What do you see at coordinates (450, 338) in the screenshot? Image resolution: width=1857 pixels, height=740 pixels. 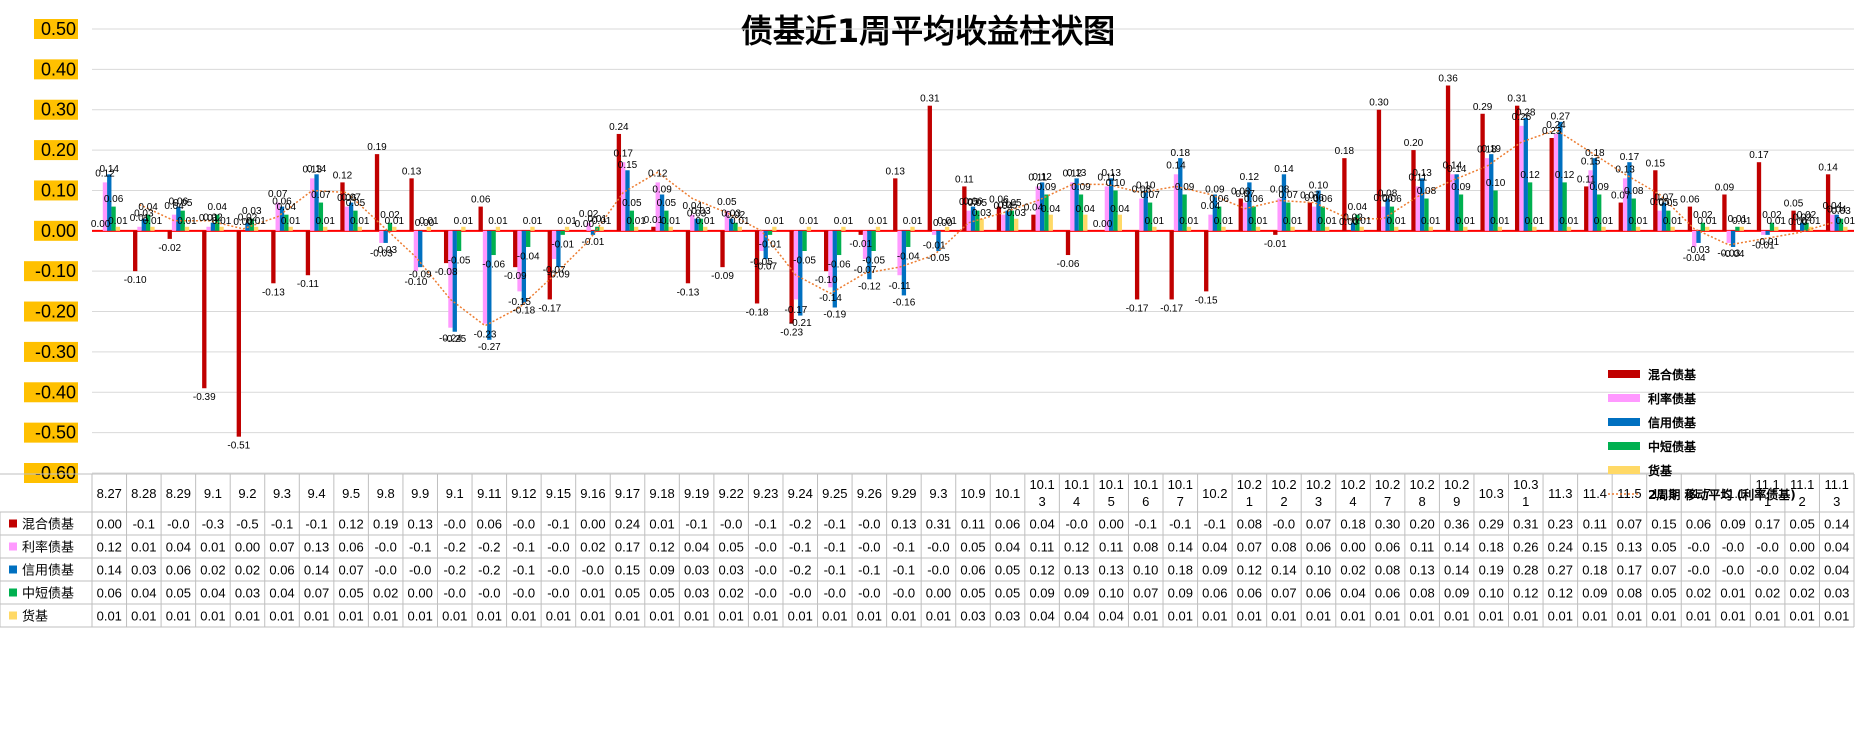 I see `data-label: -0.24` at bounding box center [450, 338].